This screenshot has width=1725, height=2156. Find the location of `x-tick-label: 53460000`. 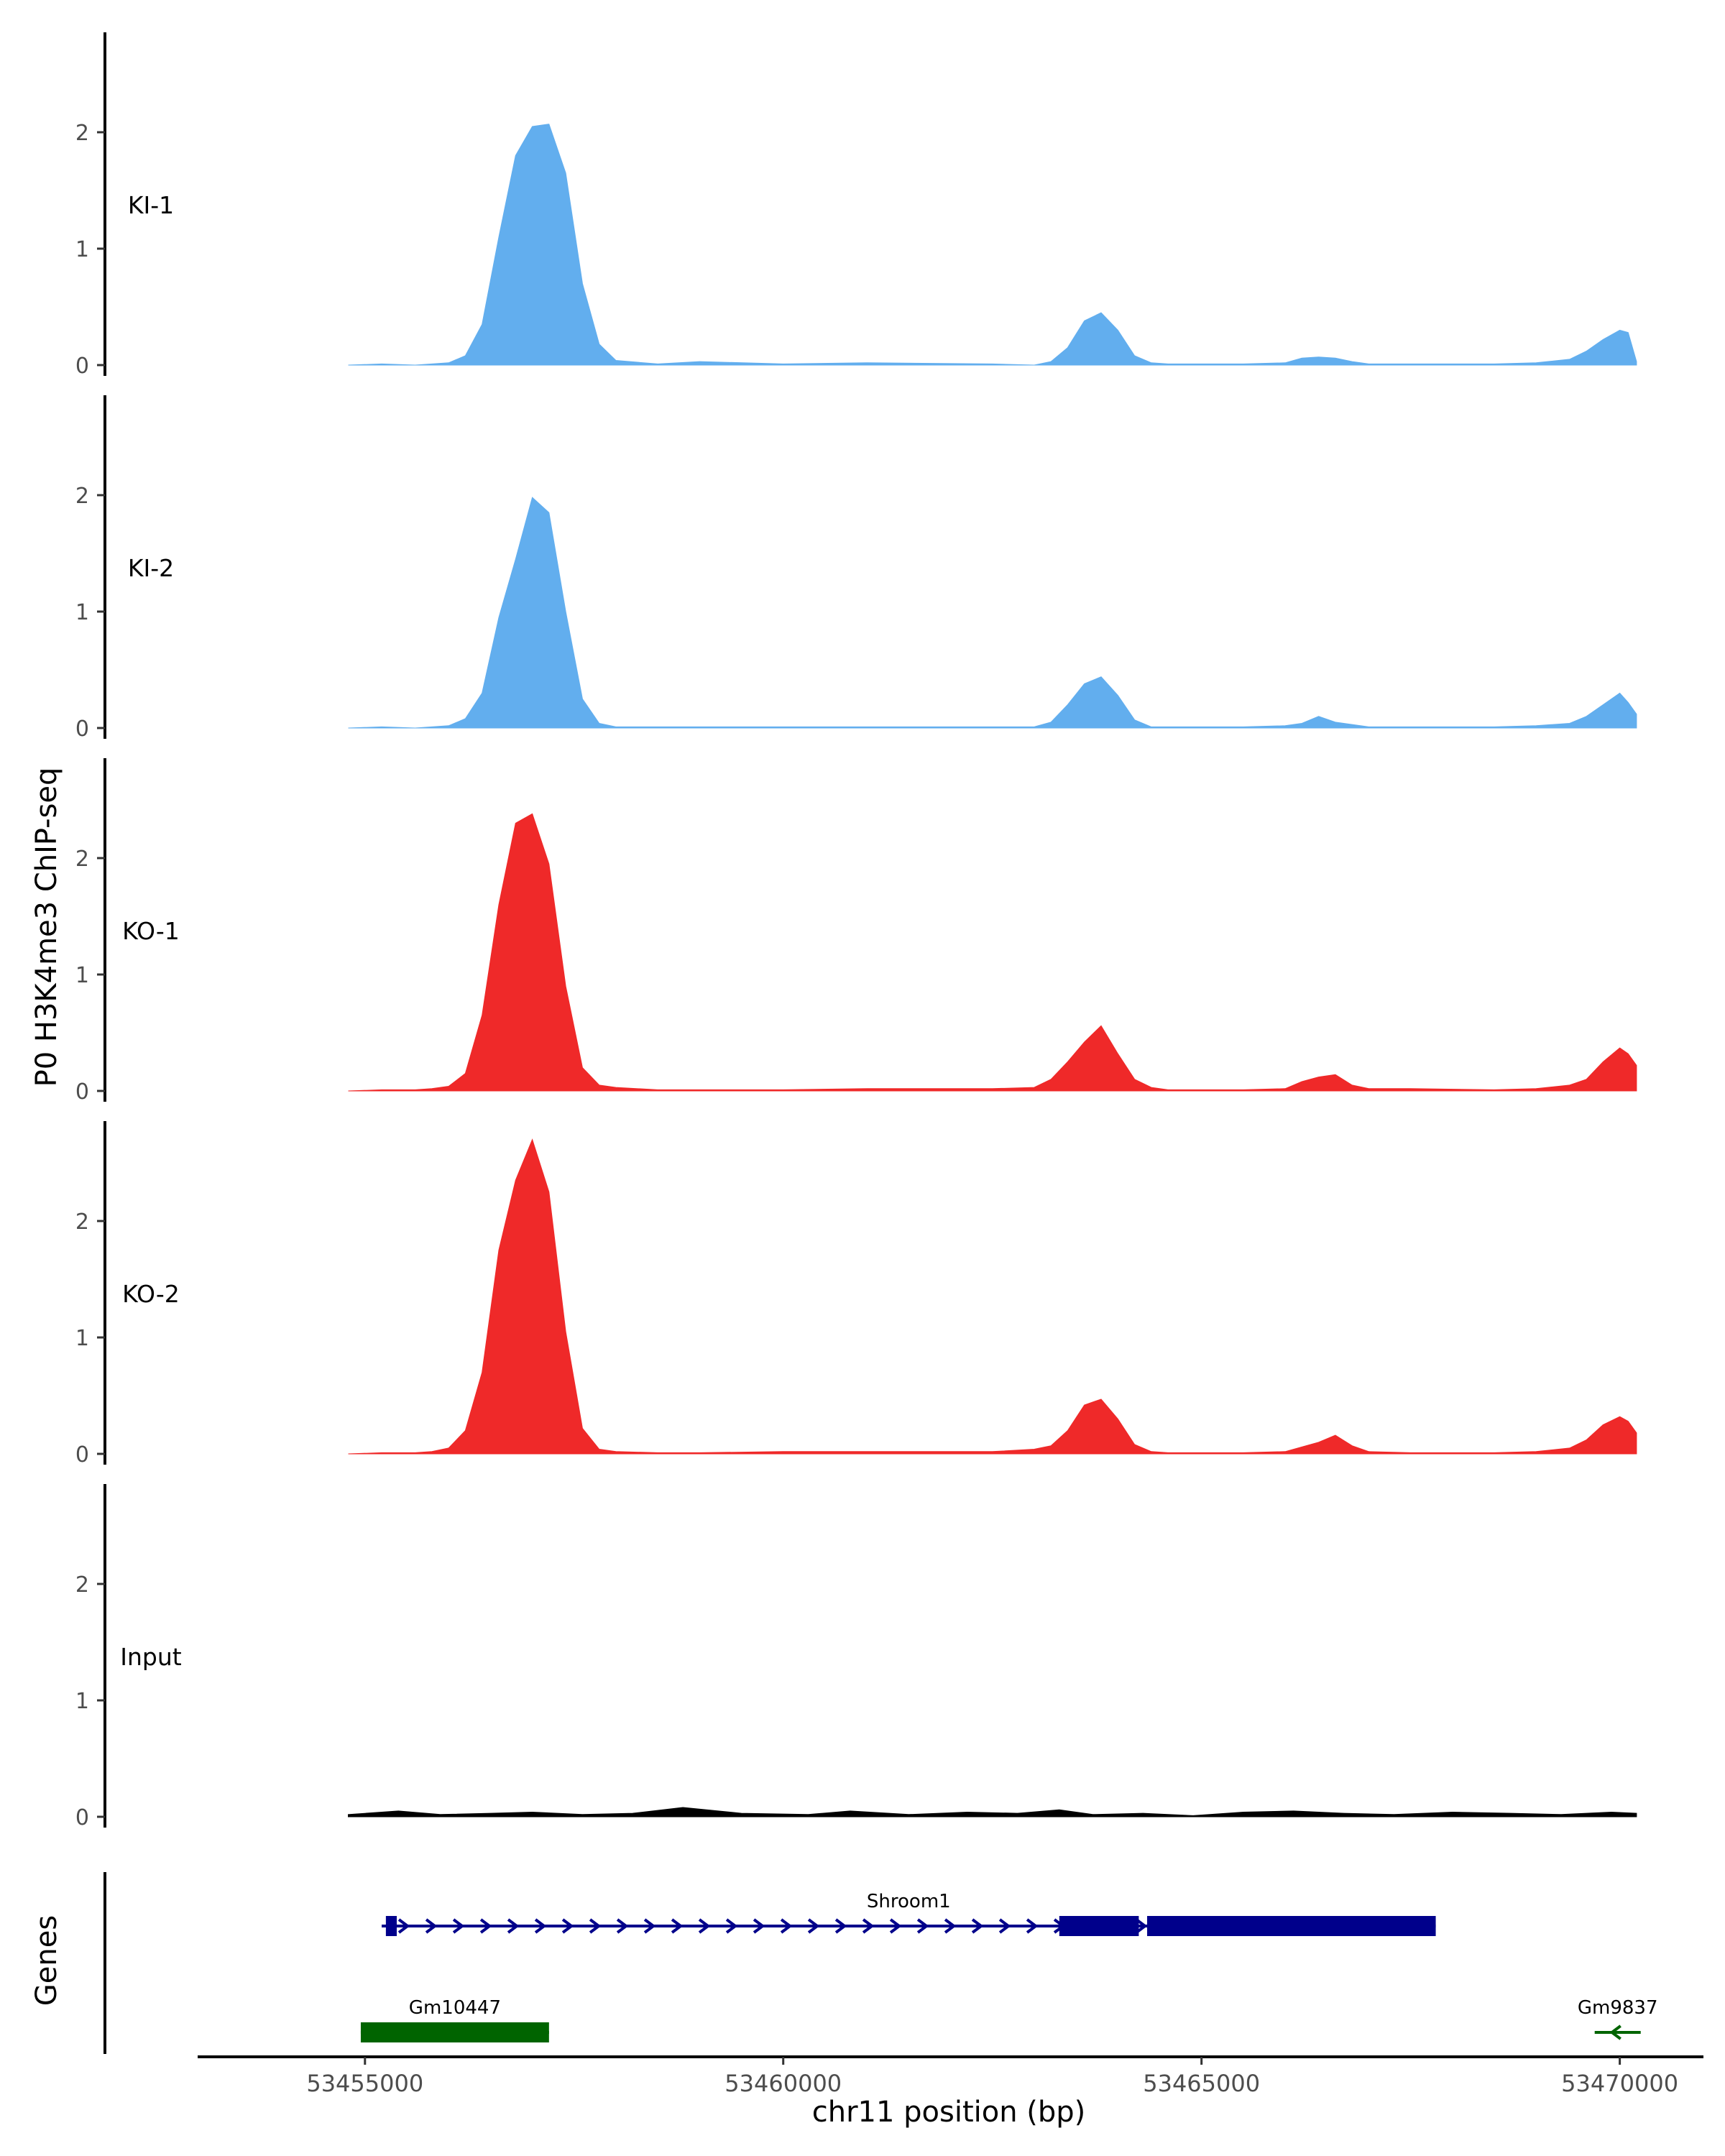

x-tick-label: 53460000 is located at coordinates (783, 2083).